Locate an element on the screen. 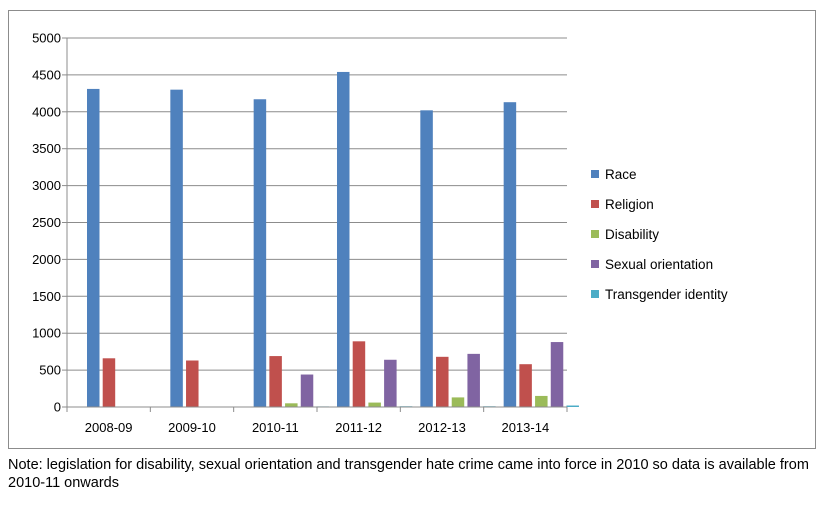 The height and width of the screenshot is (512, 821). y-tick-label: 5000 is located at coordinates (46, 38).